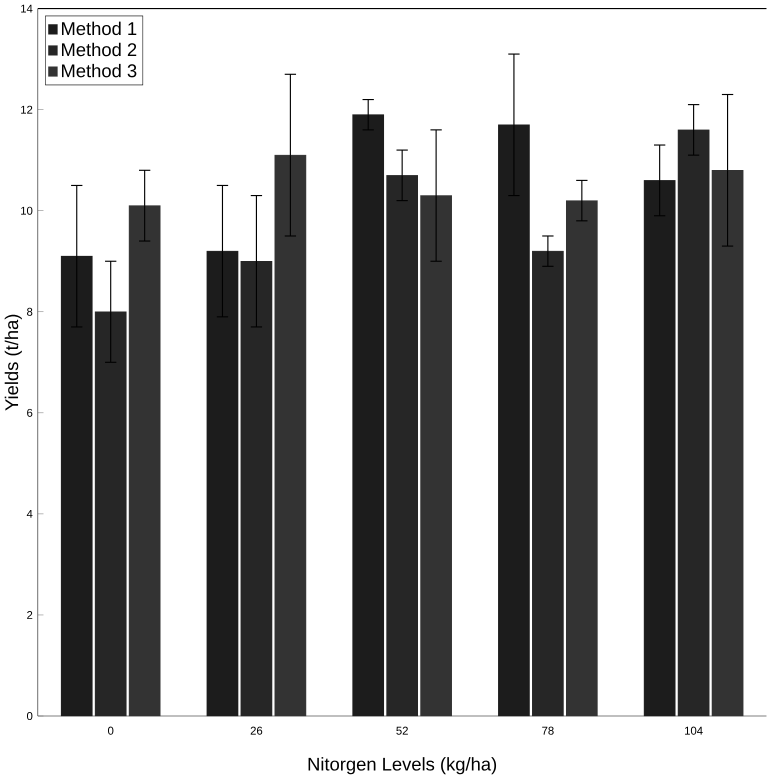 This screenshot has height=779, width=771. Describe the element at coordinates (29, 412) in the screenshot. I see `y-tick-label: 6` at that location.